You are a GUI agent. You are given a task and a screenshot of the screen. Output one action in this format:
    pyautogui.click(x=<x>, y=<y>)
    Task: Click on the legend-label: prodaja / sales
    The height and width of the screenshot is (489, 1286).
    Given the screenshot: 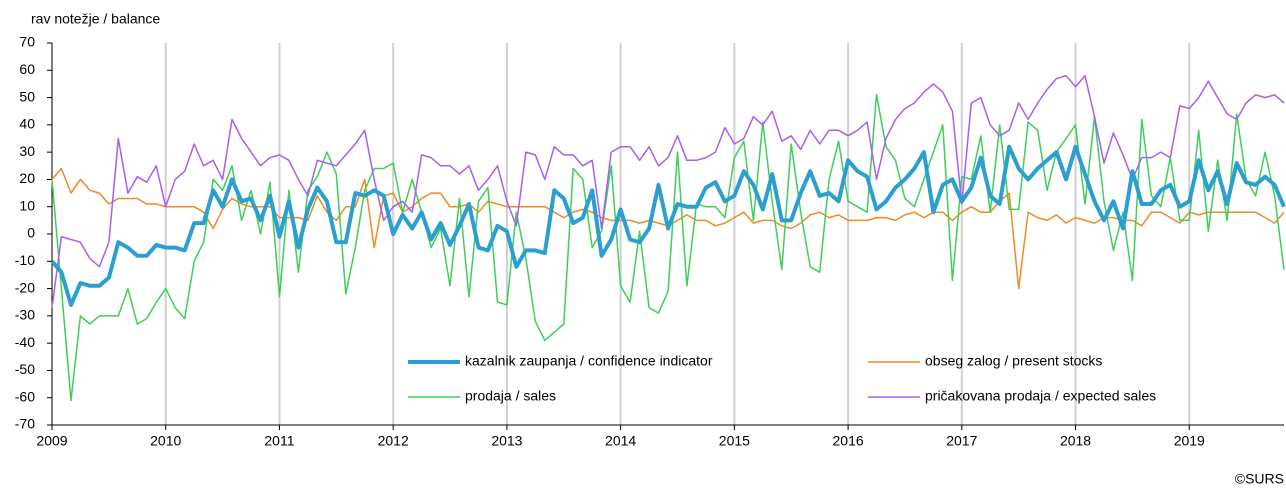 What is the action you would take?
    pyautogui.click(x=510, y=396)
    